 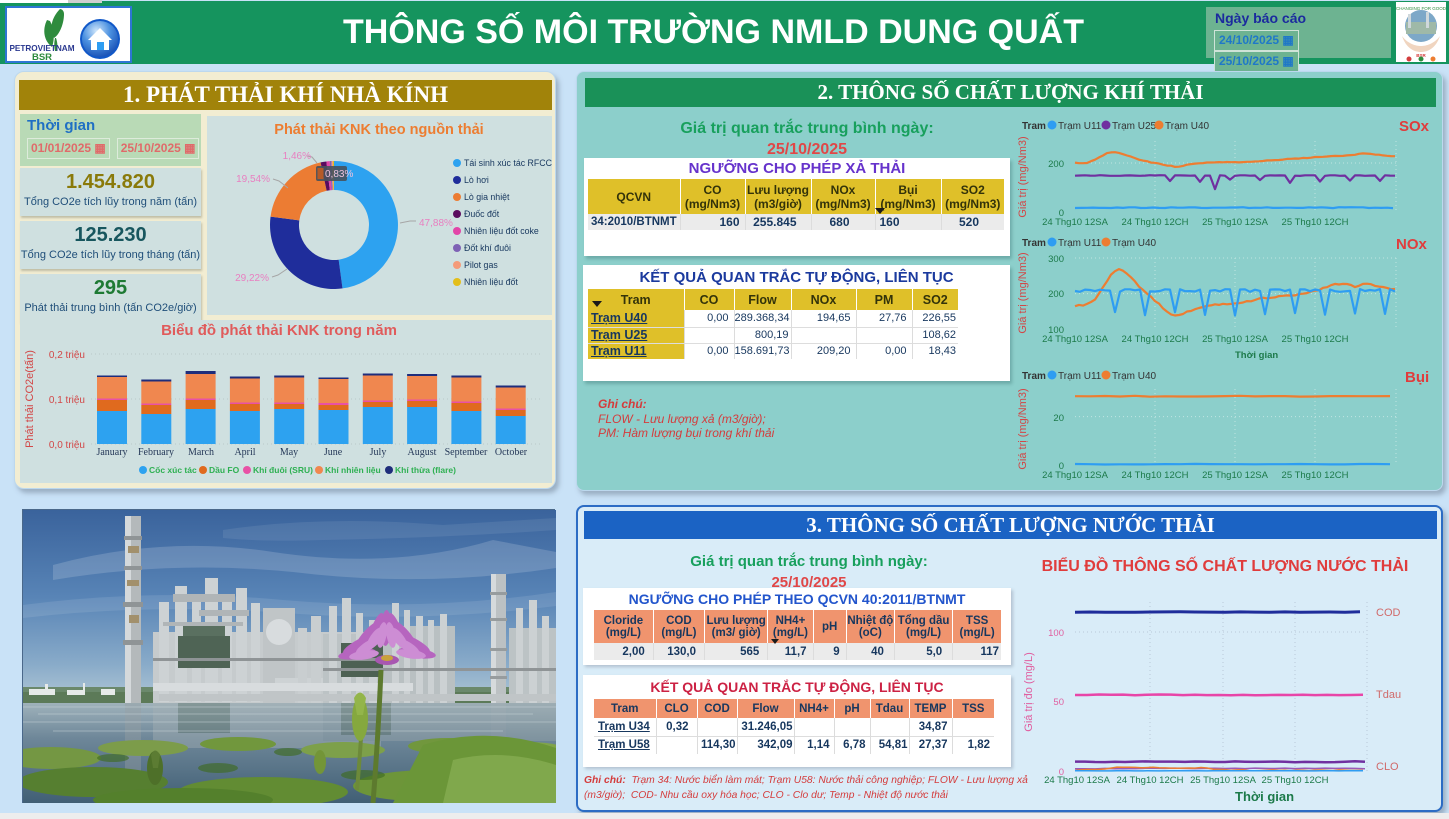 What do you see at coordinates (41, 48) in the screenshot?
I see `svg-text: PETROVIETNAM` at bounding box center [41, 48].